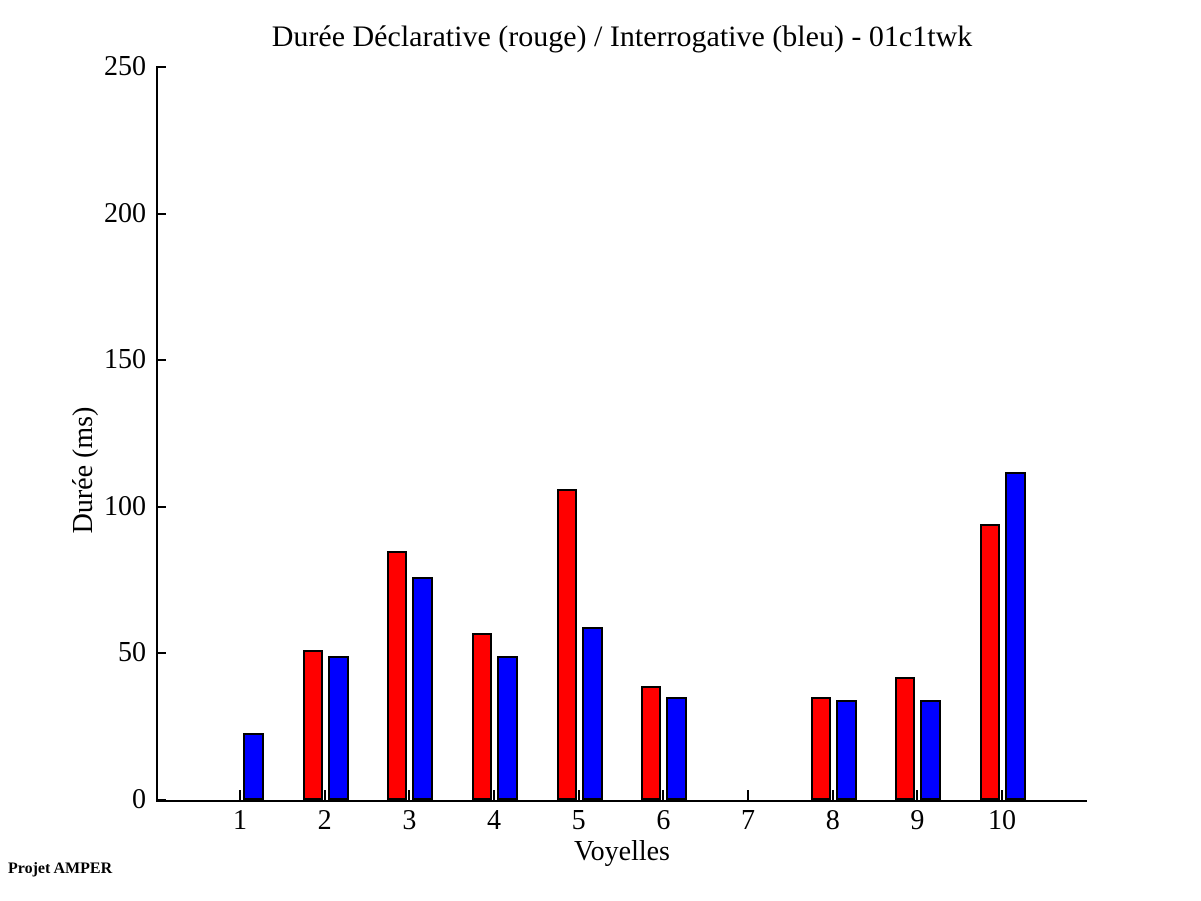 The image size is (1201, 901). What do you see at coordinates (324, 820) in the screenshot?
I see `x-tick-label-2: 2` at bounding box center [324, 820].